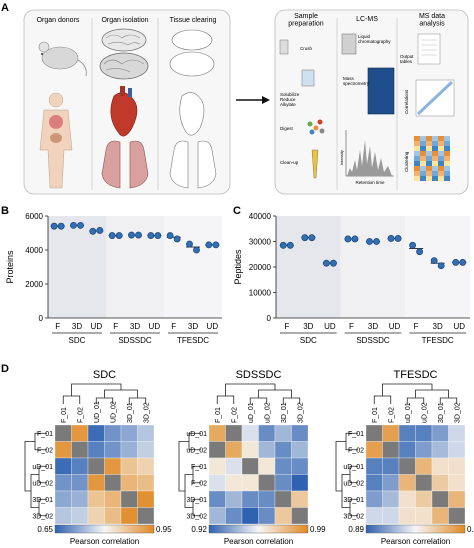 This screenshot has width=474, height=548. What do you see at coordinates (437, 267) in the screenshot?
I see `group-band` at bounding box center [437, 267].